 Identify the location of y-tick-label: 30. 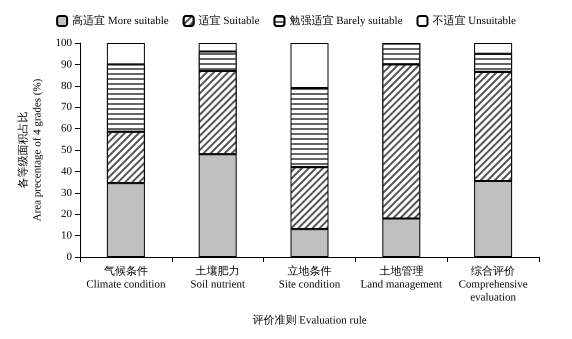
(66, 192).